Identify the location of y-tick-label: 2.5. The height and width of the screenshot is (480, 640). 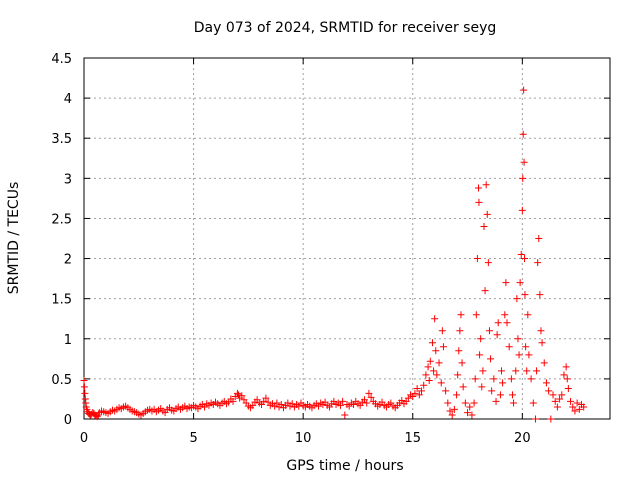
(61, 219).